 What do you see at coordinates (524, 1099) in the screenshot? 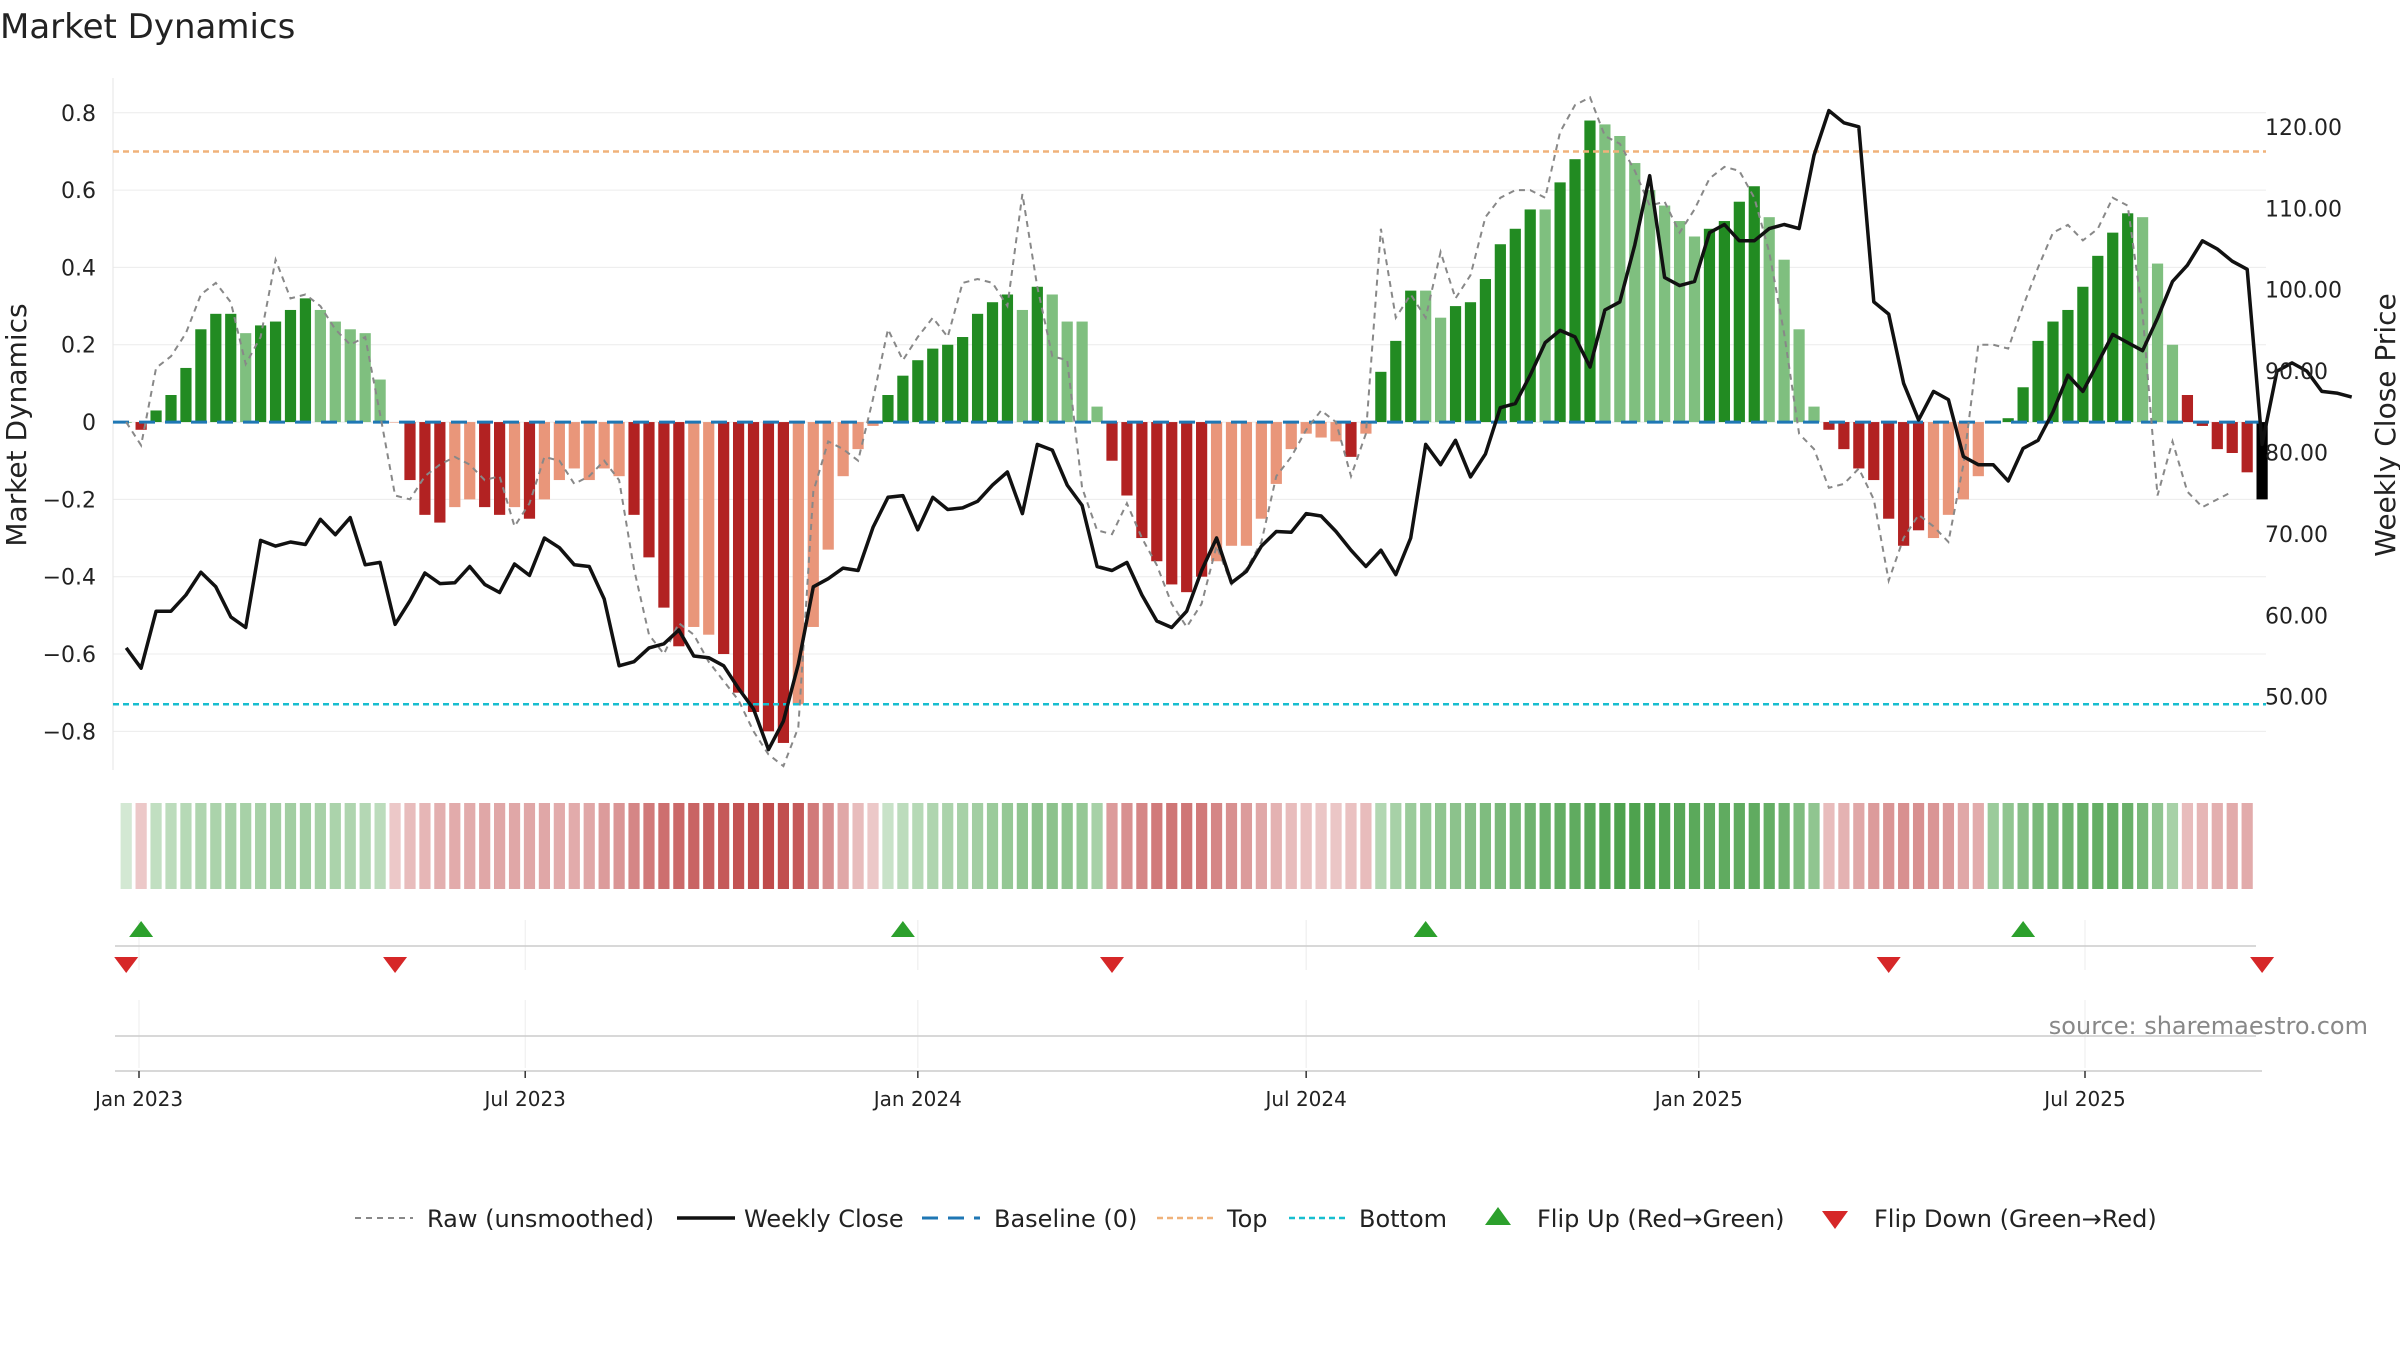
I see `x-tick-label: Jul 2023` at bounding box center [524, 1099].